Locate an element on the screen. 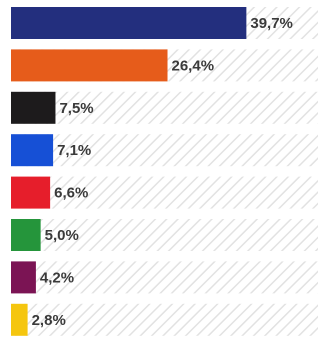  value-label: 7,1% is located at coordinates (74, 150).